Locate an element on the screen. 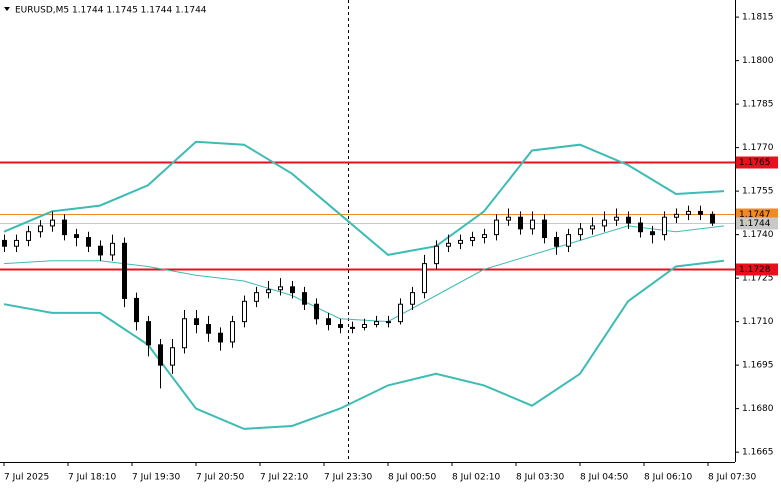 The image size is (781, 489). x-tick-label: 8 Jul 00:50 is located at coordinates (412, 478).